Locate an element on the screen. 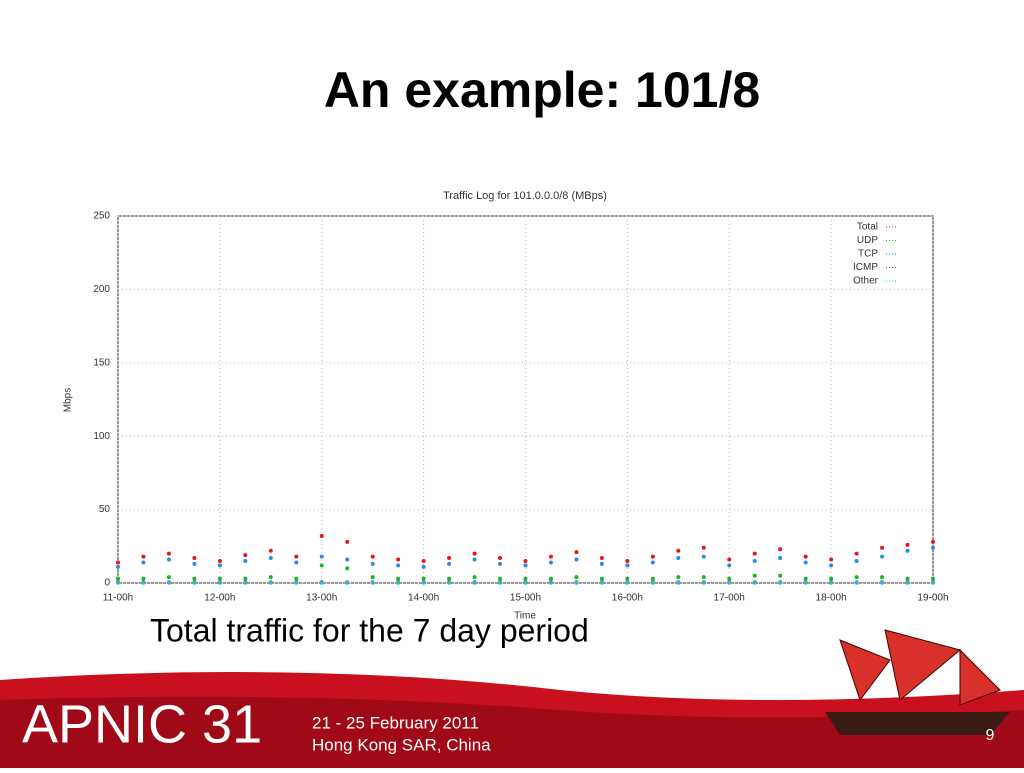  x-tick-label: 18-00h is located at coordinates (831, 598).